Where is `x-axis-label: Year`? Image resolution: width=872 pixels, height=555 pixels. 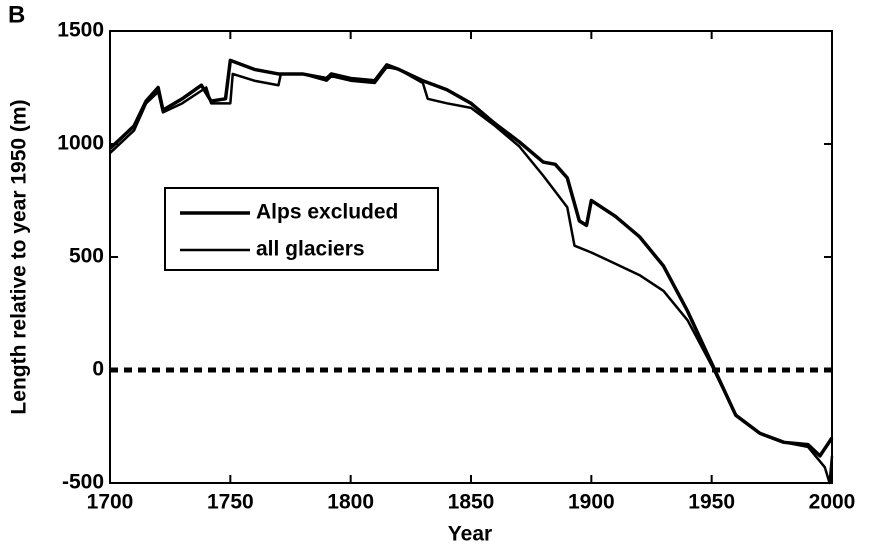
x-axis-label: Year is located at coordinates (470, 534).